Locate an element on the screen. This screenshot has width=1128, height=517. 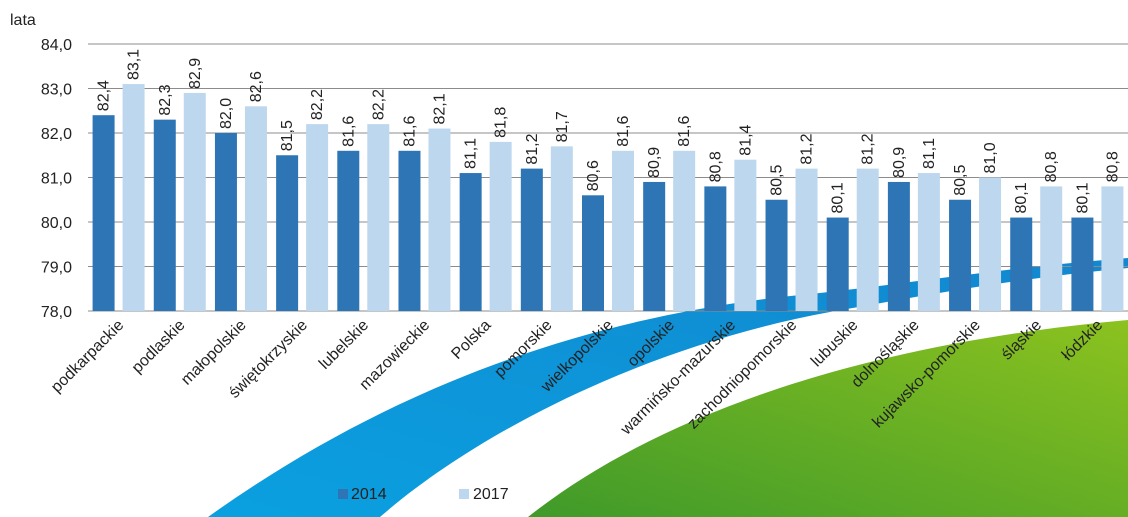
x-tick-label: lubuskie is located at coordinates (835, 344).